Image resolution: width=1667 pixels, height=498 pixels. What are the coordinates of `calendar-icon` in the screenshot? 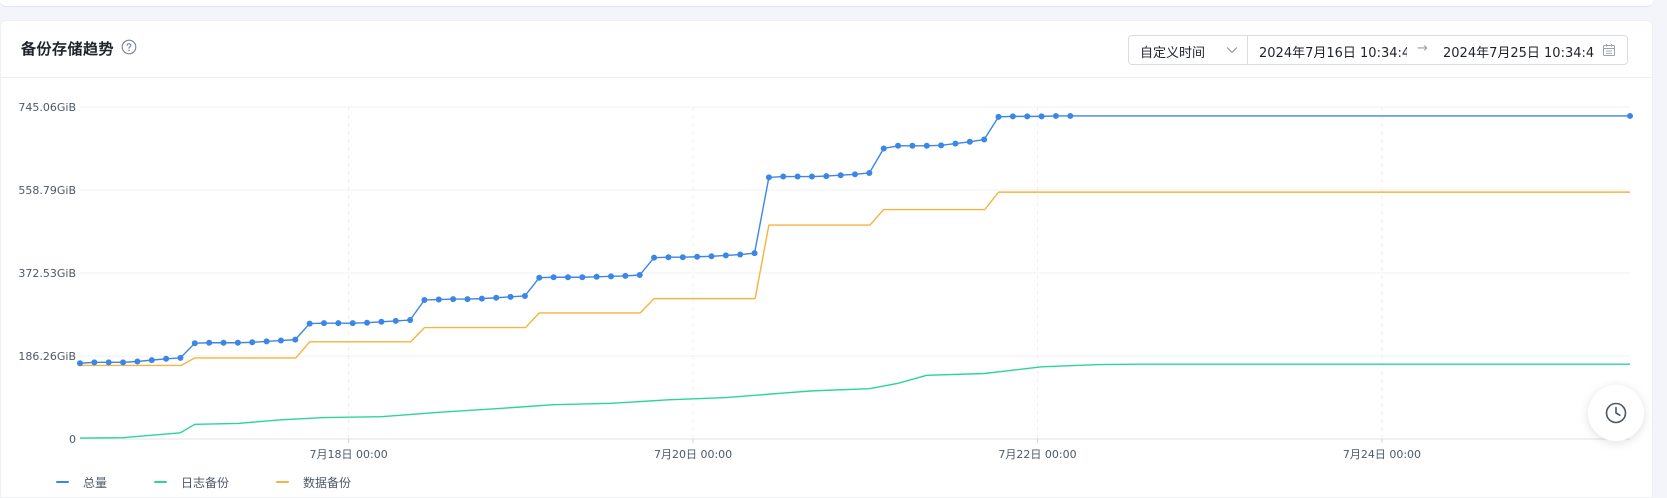 It's located at (1609, 50).